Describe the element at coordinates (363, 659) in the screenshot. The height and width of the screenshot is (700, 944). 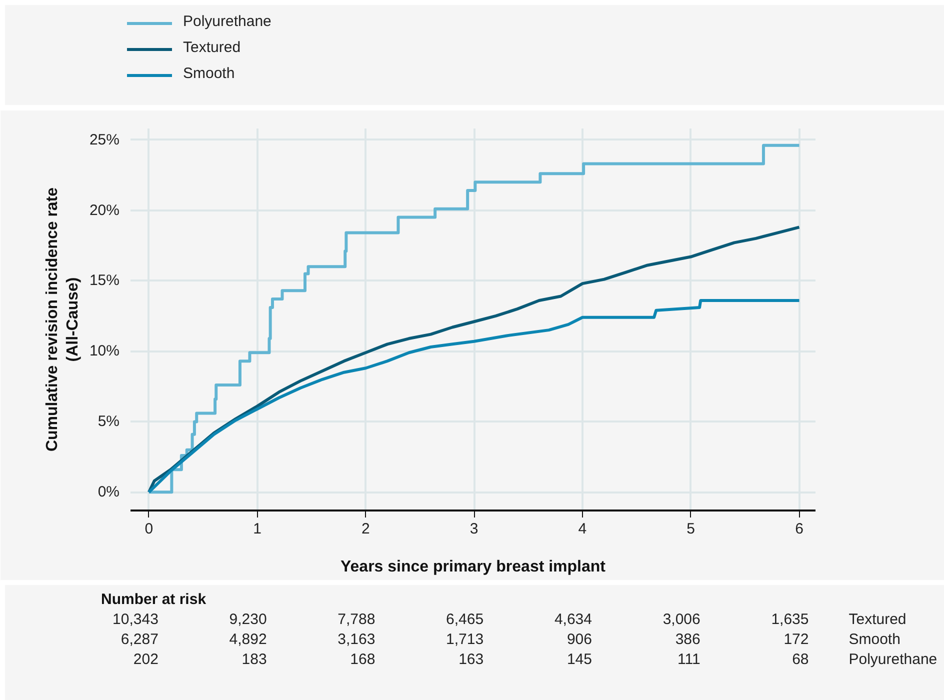
I see `text: 168` at that location.